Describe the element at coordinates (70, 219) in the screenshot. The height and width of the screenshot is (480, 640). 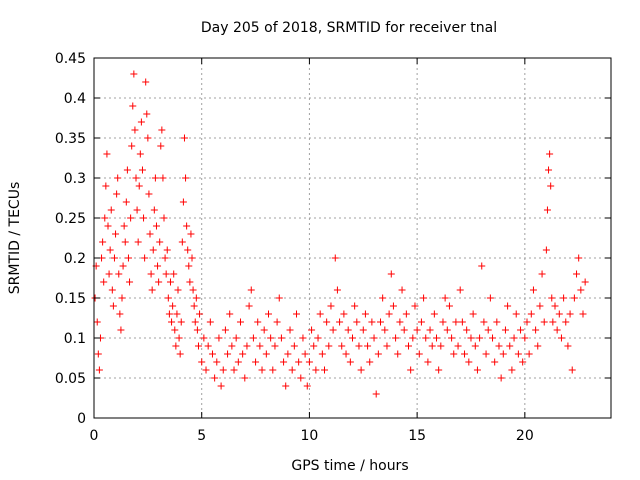
I see `y-tick-label: 0.25` at that location.